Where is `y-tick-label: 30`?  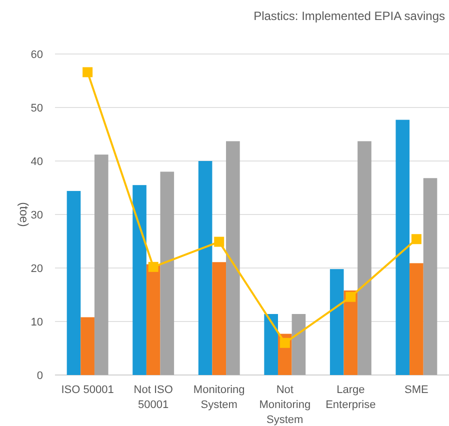 y-tick-label: 30 is located at coordinates (36, 215).